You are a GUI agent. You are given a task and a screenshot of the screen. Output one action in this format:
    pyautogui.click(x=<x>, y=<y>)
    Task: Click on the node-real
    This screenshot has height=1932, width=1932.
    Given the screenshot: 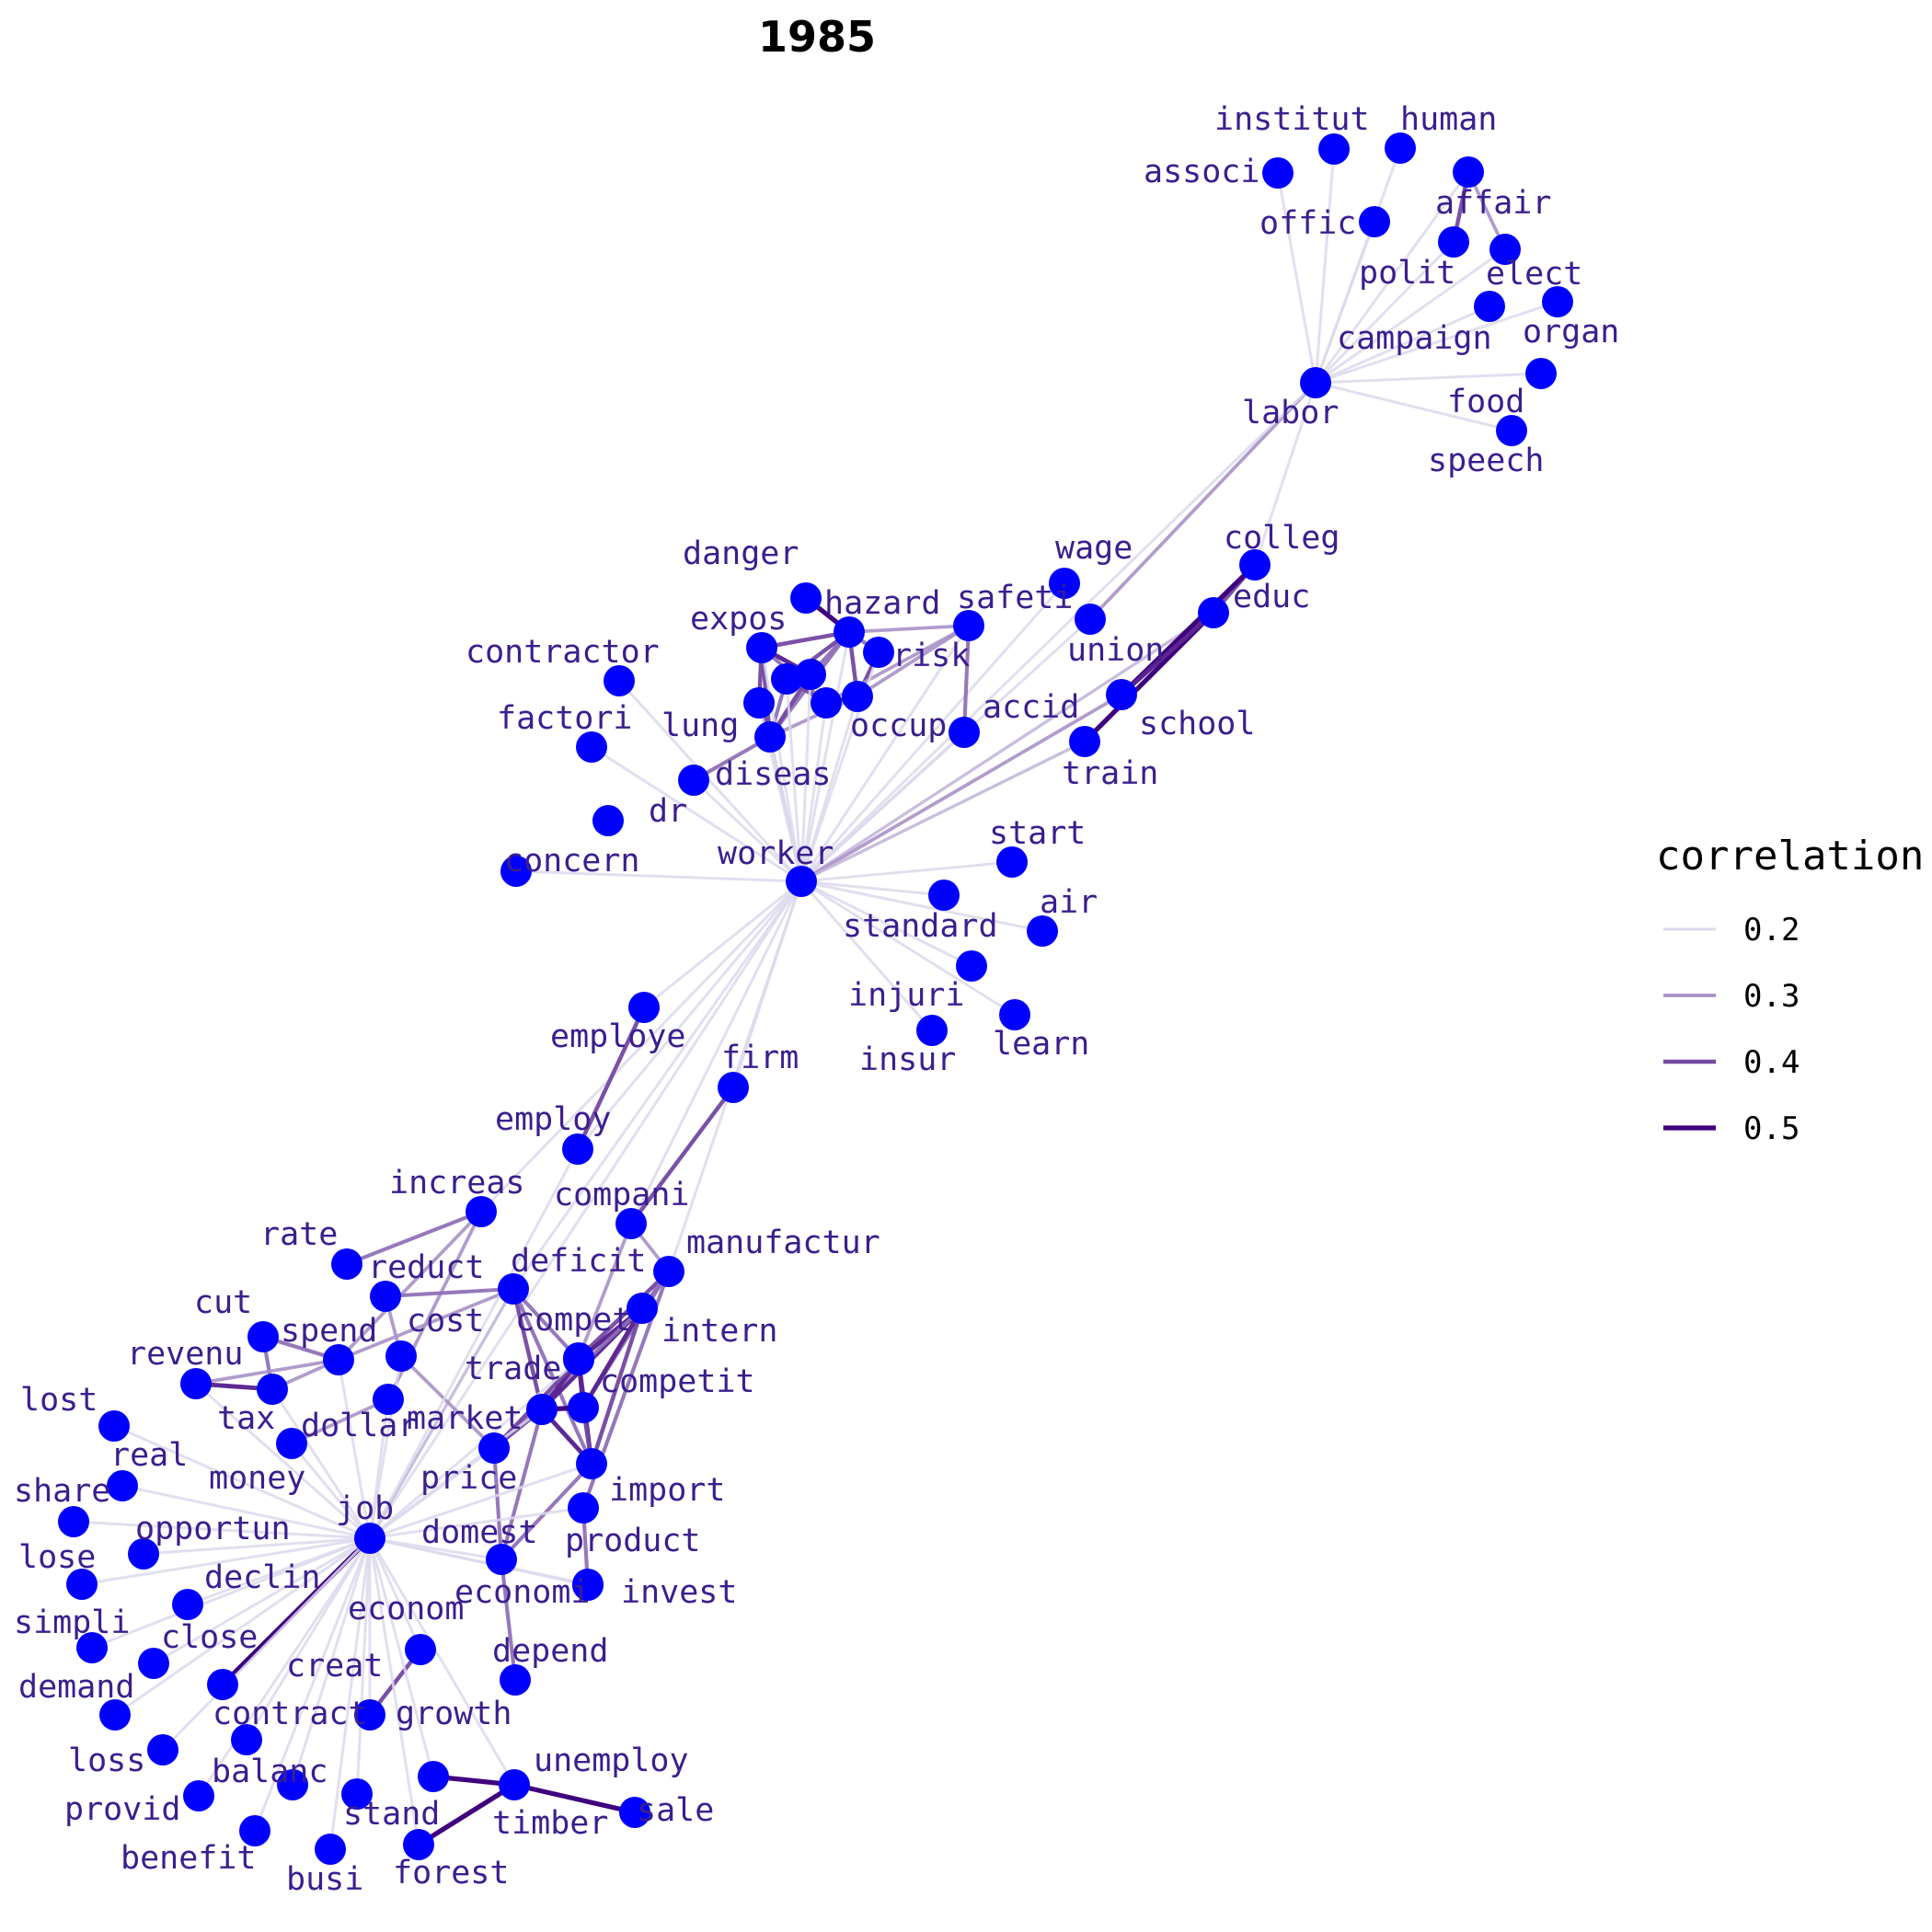 What is the action you would take?
    pyautogui.click(x=122, y=1485)
    